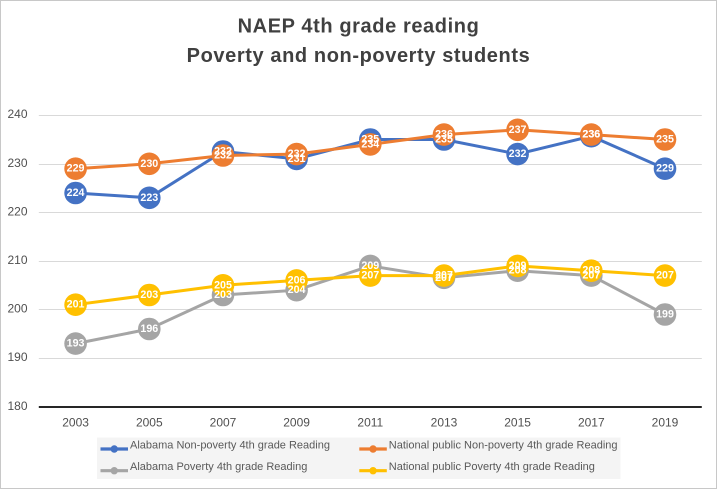 This screenshot has height=489, width=717. Describe the element at coordinates (518, 130) in the screenshot. I see `svg-text: 237` at that location.